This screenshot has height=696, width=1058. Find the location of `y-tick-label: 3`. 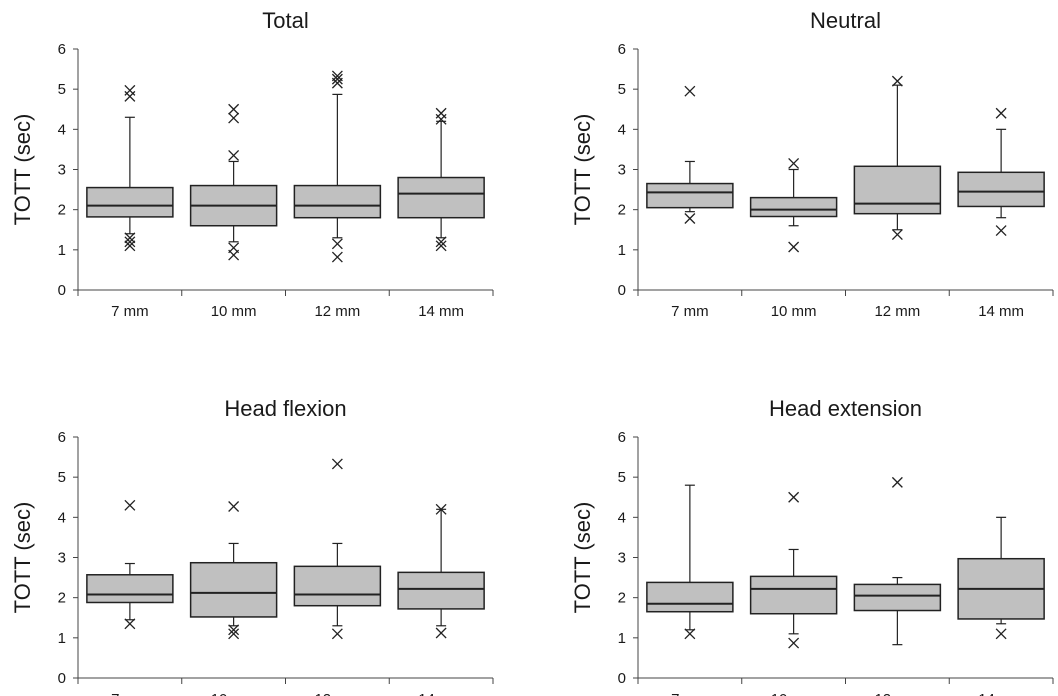

y-tick-label: 3 is located at coordinates (62, 558).